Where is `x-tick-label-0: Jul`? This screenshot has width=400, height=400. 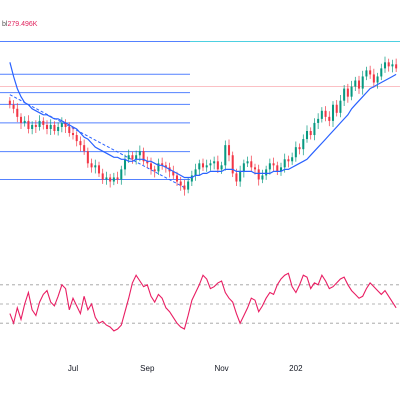 x-tick-label-0: Jul is located at coordinates (73, 368).